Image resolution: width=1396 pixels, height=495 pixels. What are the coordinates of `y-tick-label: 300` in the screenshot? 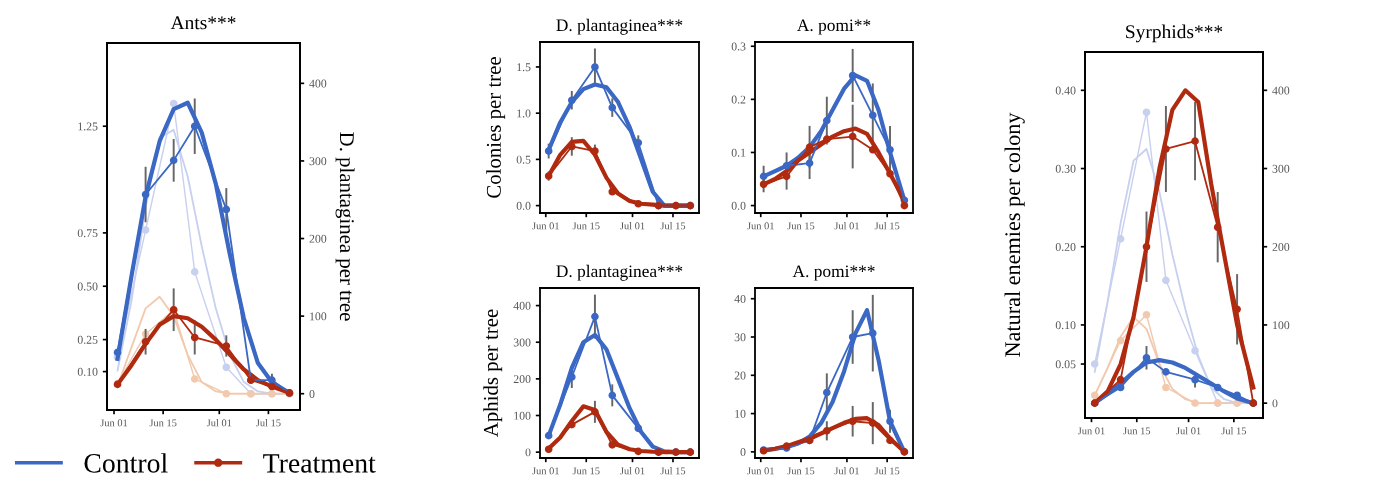 It's located at (522, 342).